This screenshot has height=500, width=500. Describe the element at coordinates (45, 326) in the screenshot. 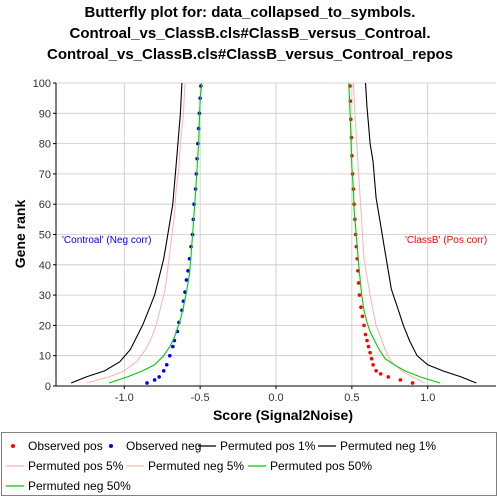

I see `y-tick-label: 20` at that location.